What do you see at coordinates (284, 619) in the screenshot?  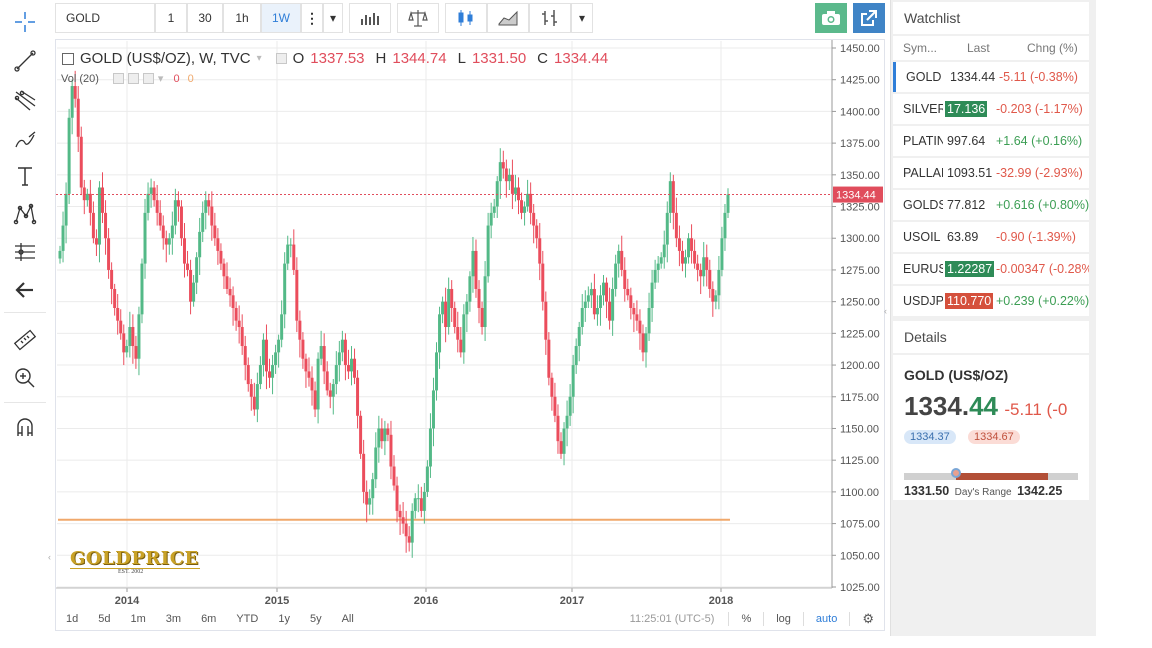 I see `range-1y-button: 1y` at bounding box center [284, 619].